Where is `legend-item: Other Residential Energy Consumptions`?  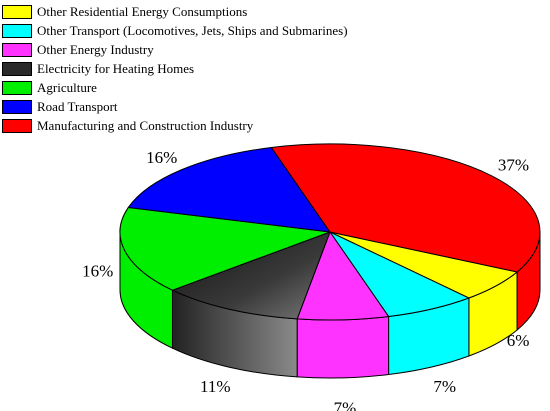 legend-item: Other Residential Energy Consumptions is located at coordinates (175, 11).